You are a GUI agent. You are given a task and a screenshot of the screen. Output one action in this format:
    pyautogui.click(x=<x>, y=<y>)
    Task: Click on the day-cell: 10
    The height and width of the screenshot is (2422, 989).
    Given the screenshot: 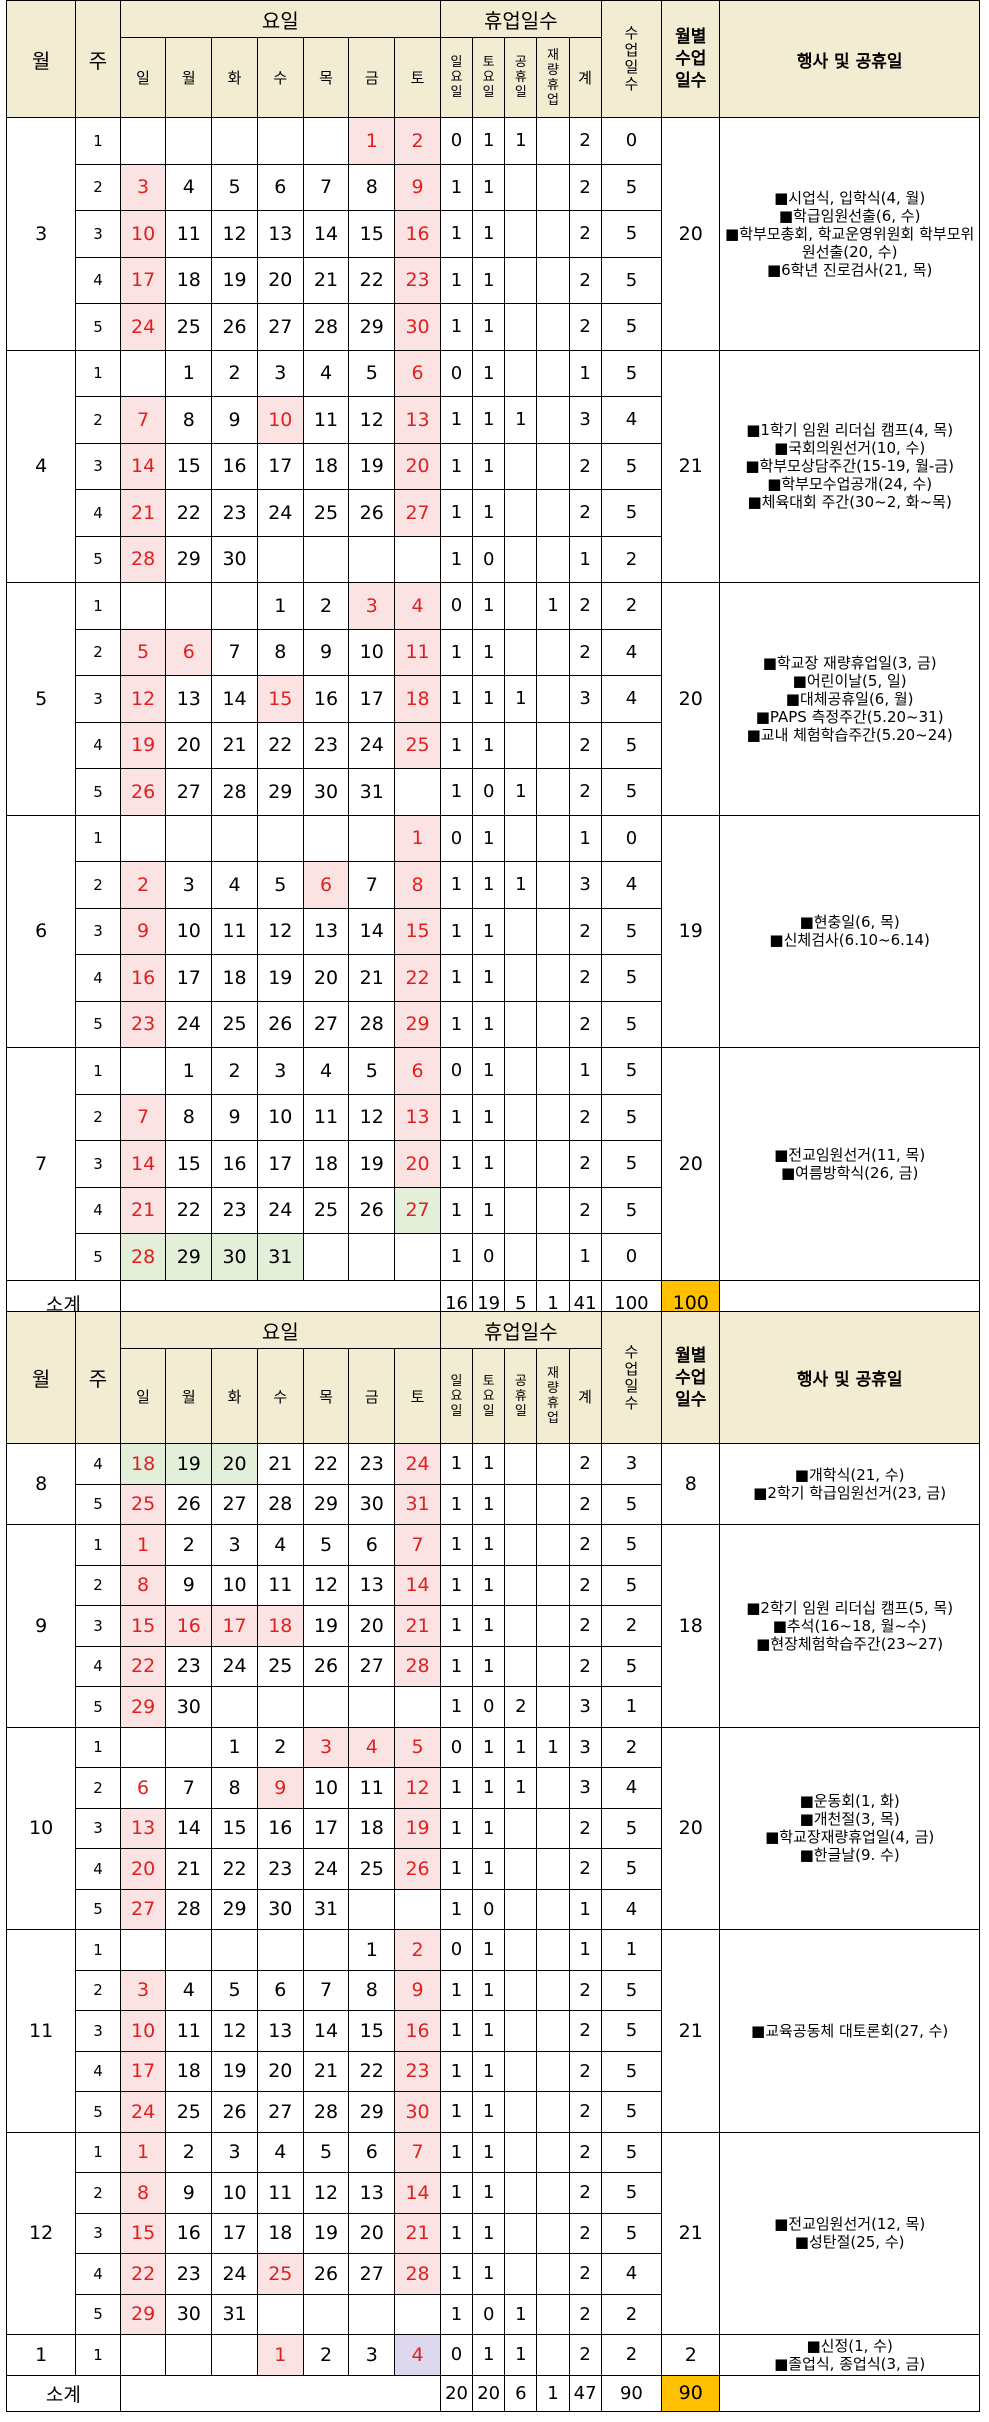 What is the action you would take?
    pyautogui.click(x=189, y=931)
    